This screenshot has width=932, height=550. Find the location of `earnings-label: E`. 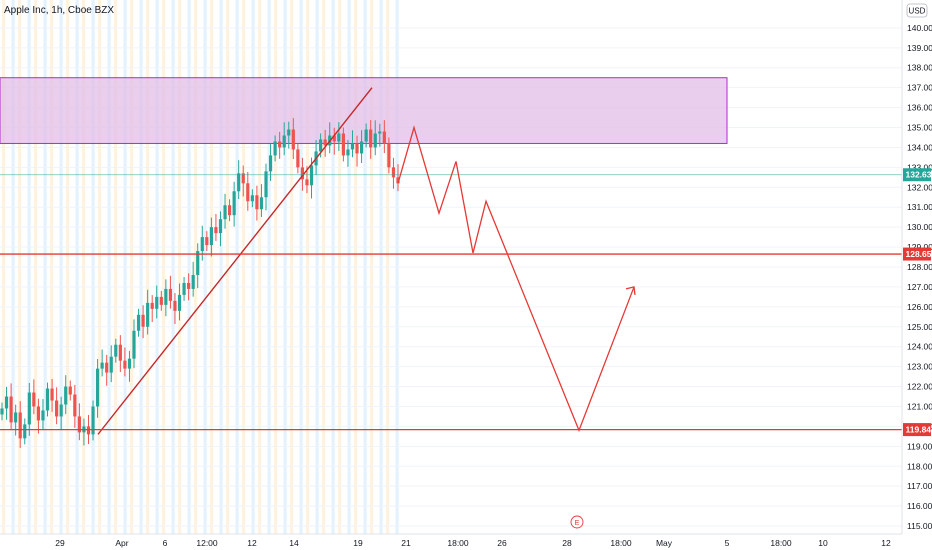

earnings-label: E is located at coordinates (577, 523).